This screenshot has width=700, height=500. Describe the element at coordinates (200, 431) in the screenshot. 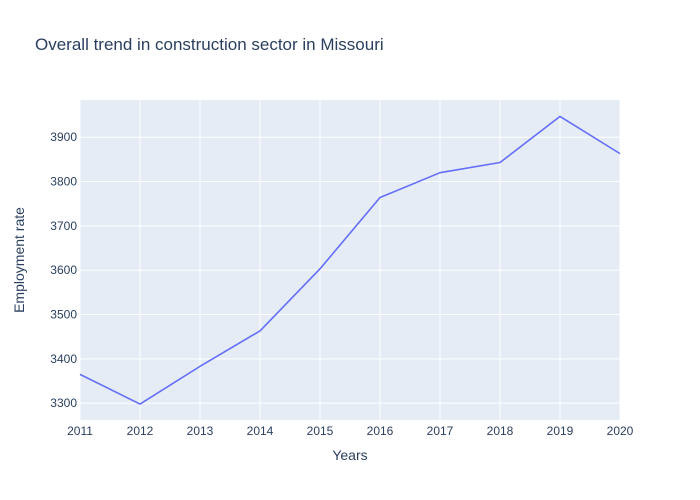

I see `x-tick-label: 2013` at that location.